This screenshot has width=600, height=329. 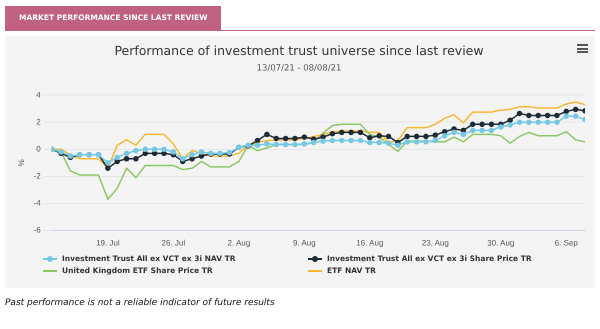 I want to click on y-tick-label: 4, so click(x=39, y=95).